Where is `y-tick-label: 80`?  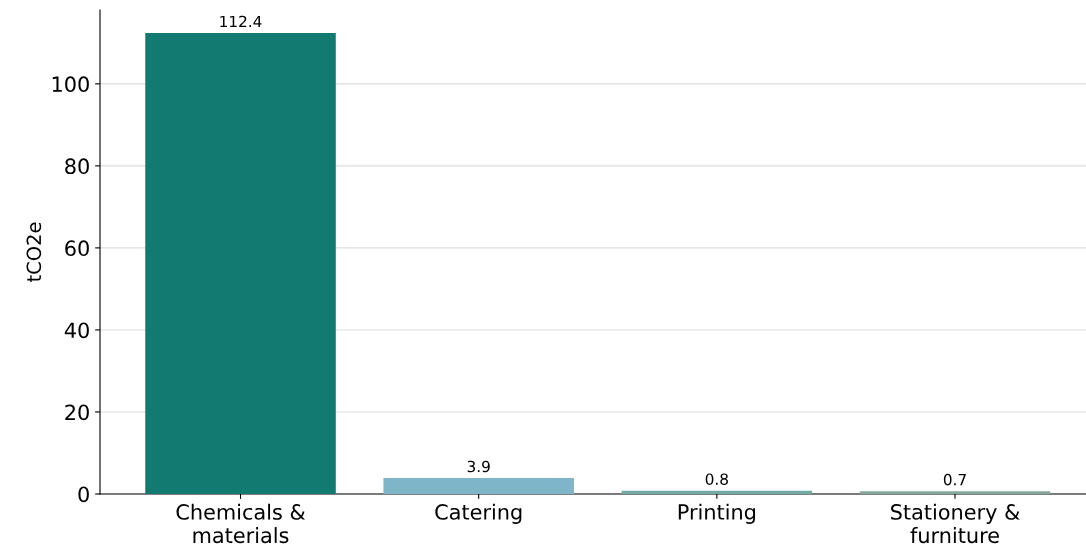
y-tick-label: 80 is located at coordinates (77, 166).